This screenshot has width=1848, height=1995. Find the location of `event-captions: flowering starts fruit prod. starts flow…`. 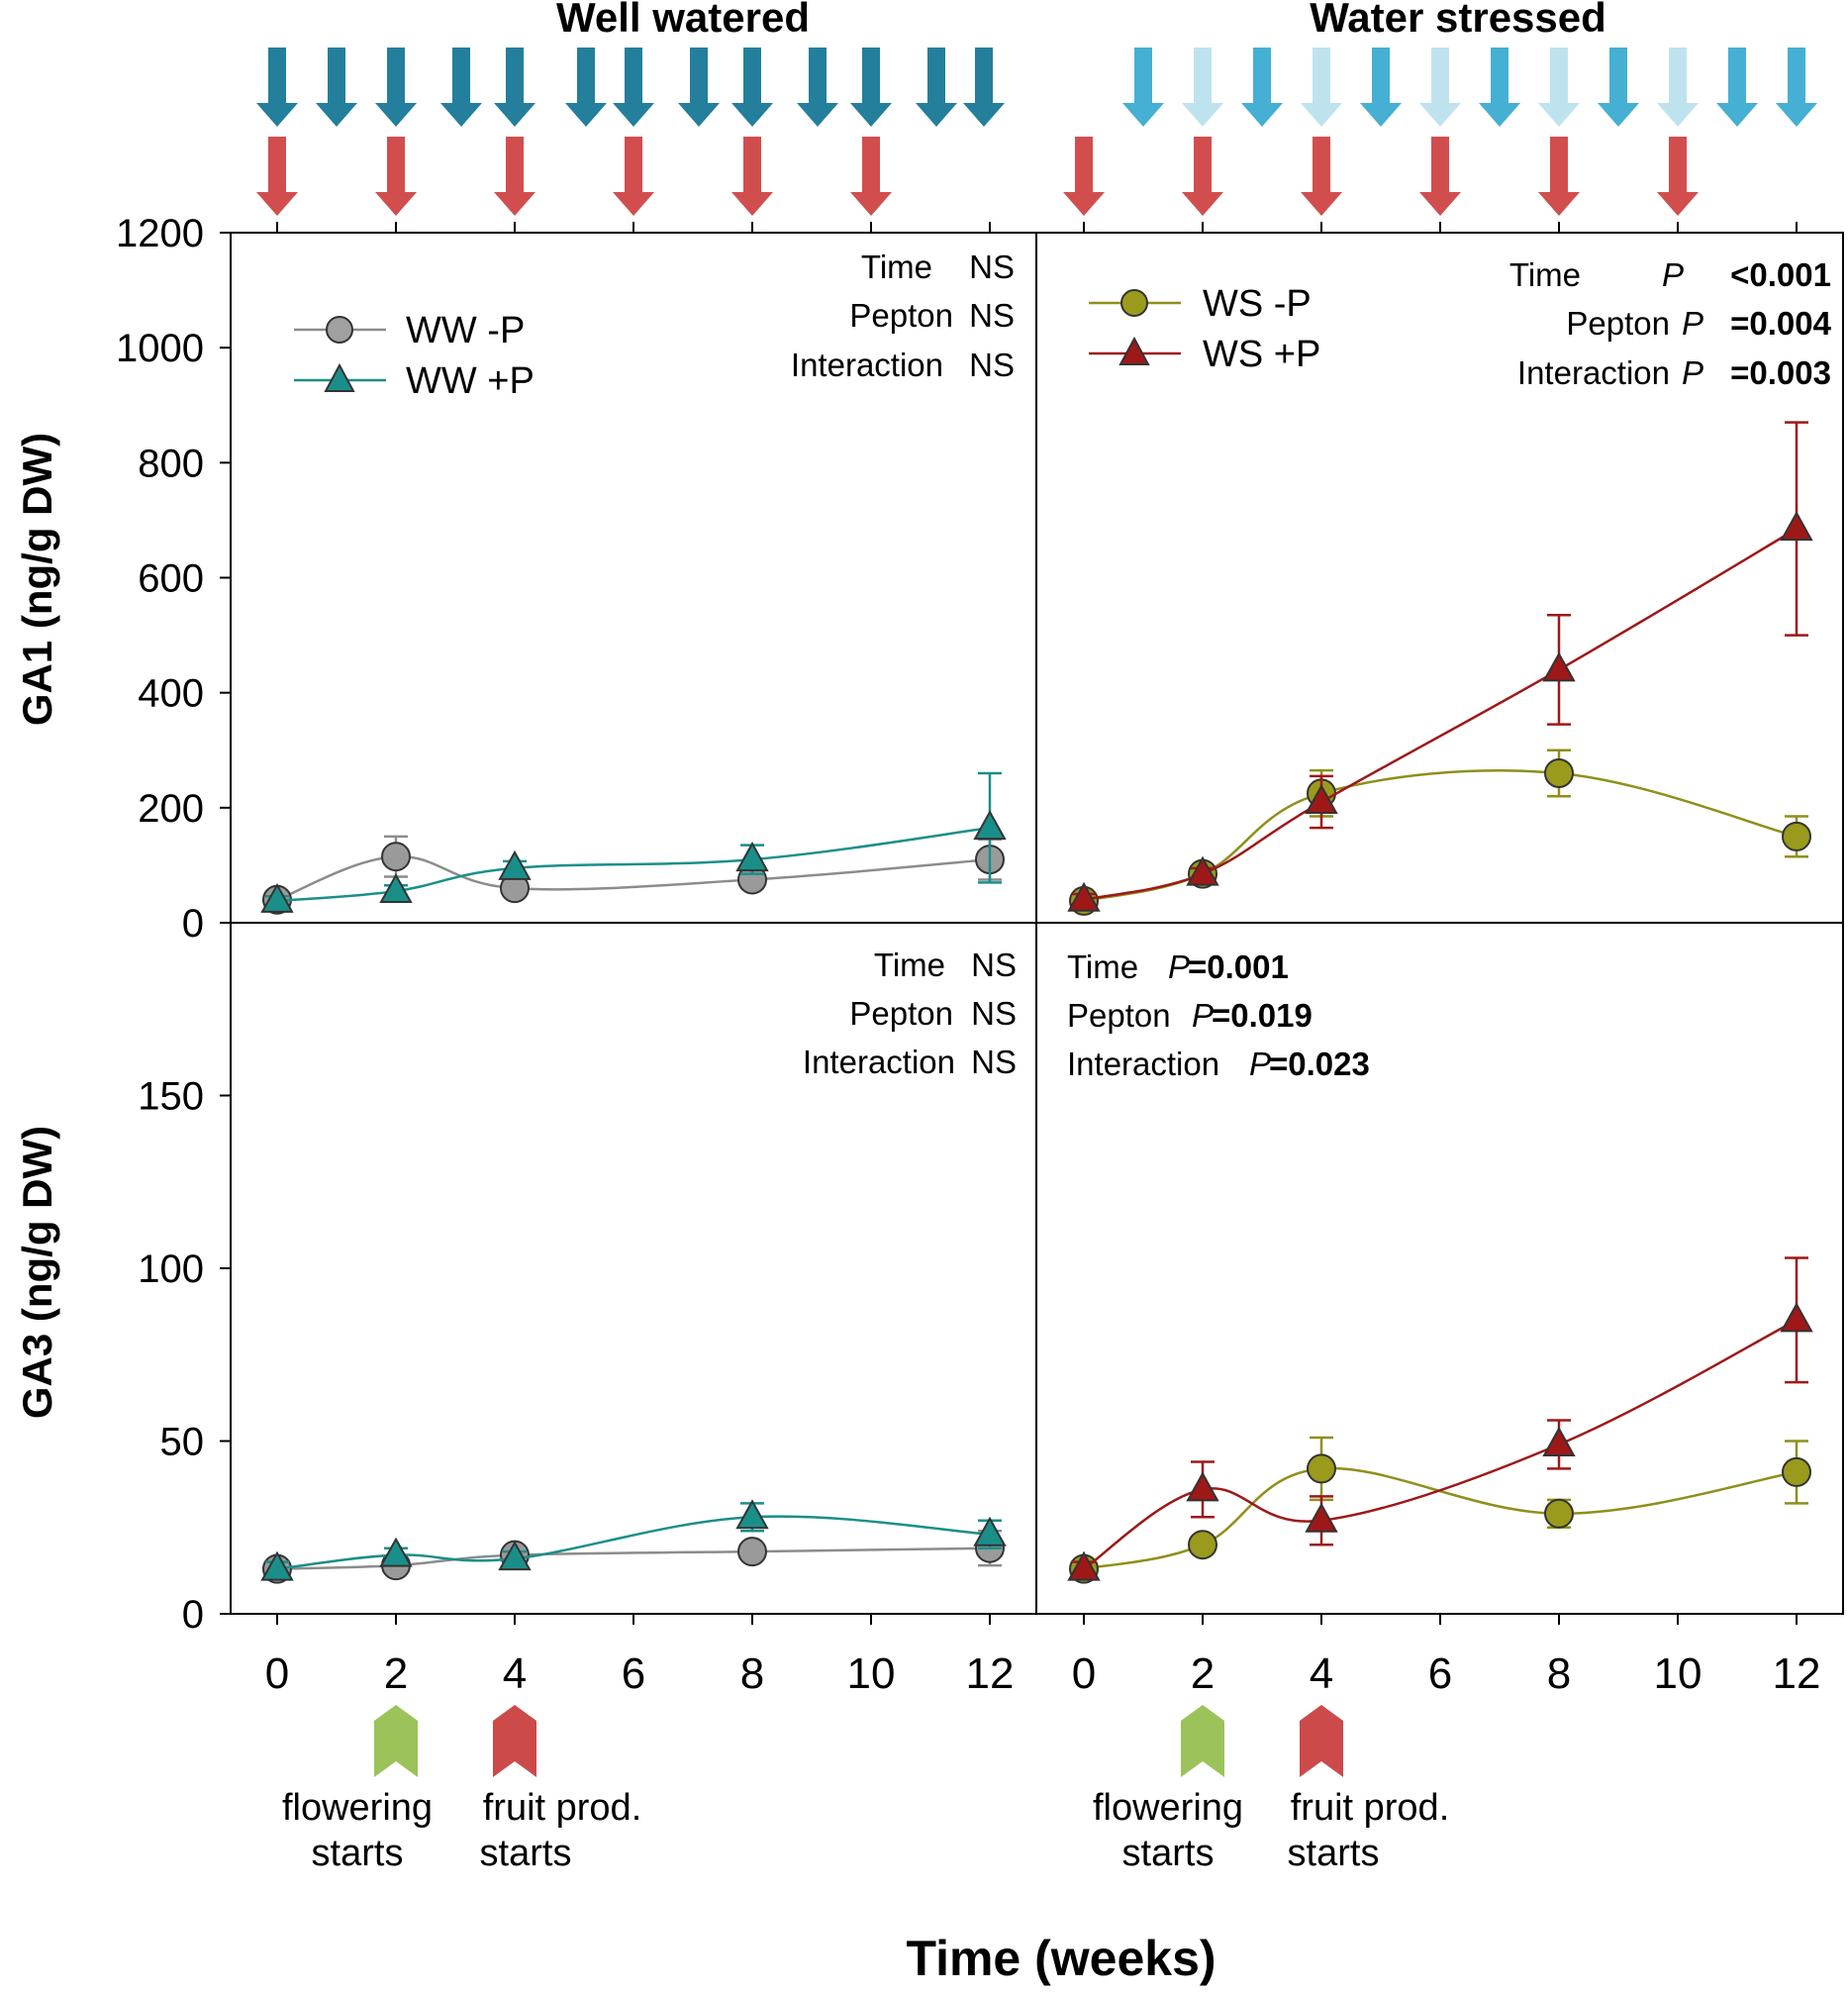

event-captions: flowering starts fruit prod. starts flow… is located at coordinates (865, 1830).